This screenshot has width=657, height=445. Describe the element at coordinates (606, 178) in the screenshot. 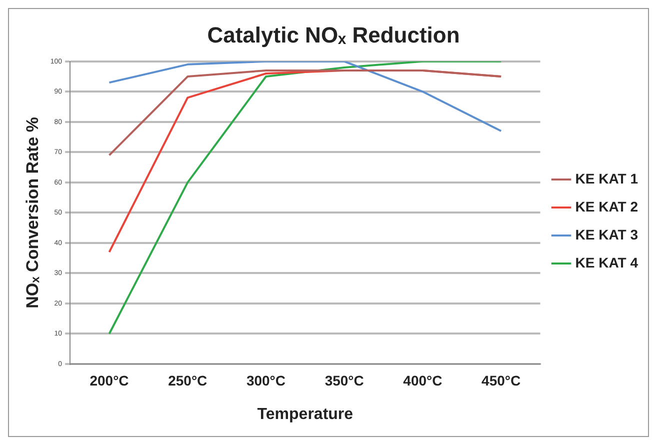

I see `legend-label: KE KAT 1` at that location.